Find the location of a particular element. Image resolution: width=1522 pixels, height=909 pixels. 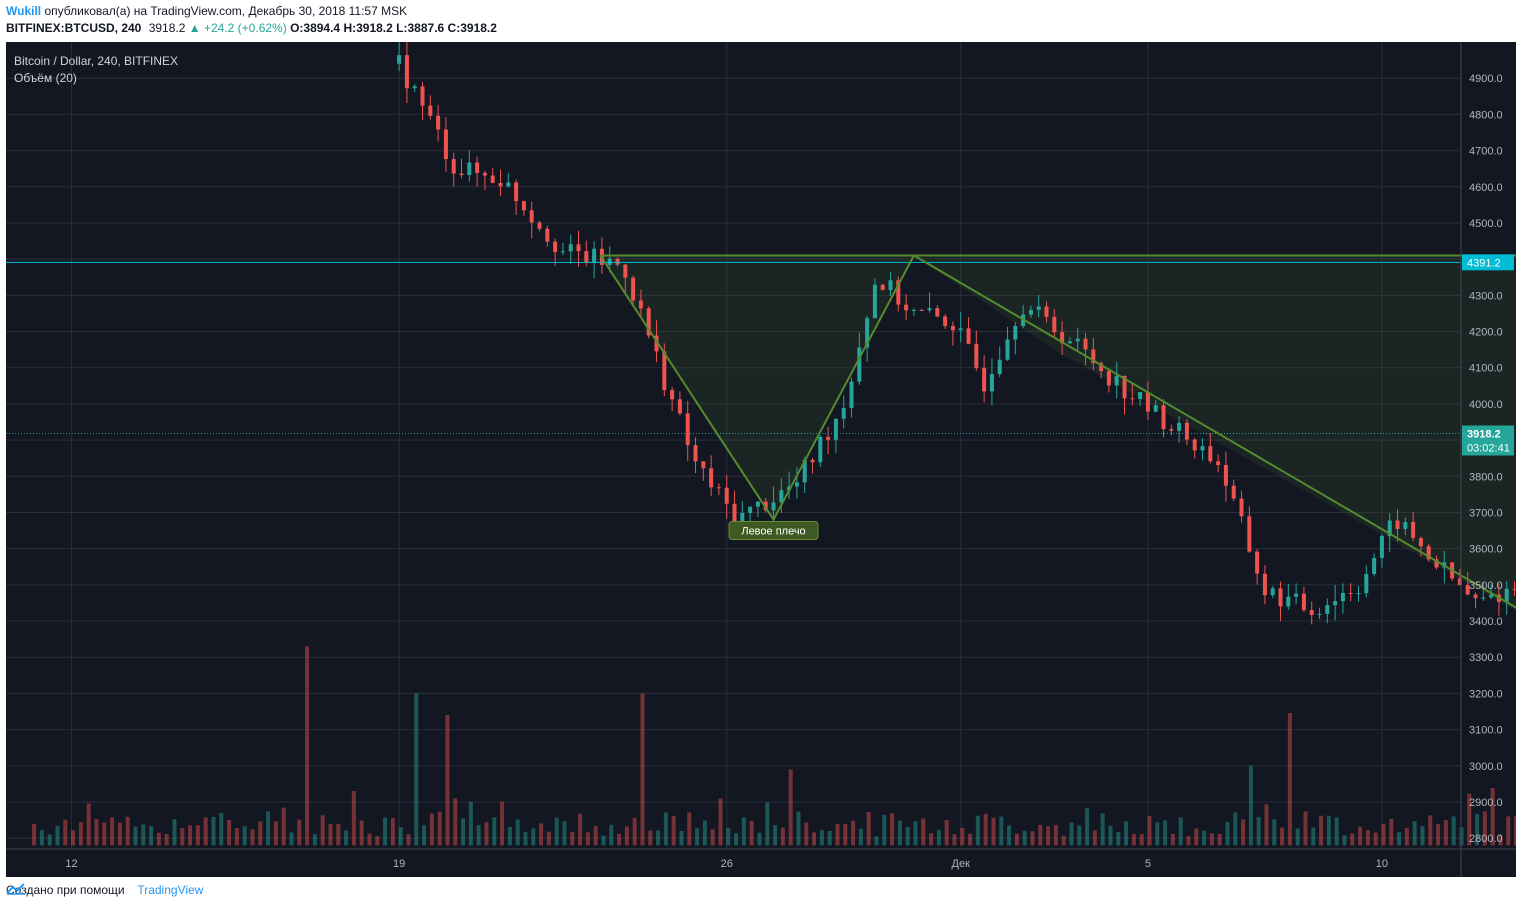

tradingview-brand: TradingView is located at coordinates (170, 890).